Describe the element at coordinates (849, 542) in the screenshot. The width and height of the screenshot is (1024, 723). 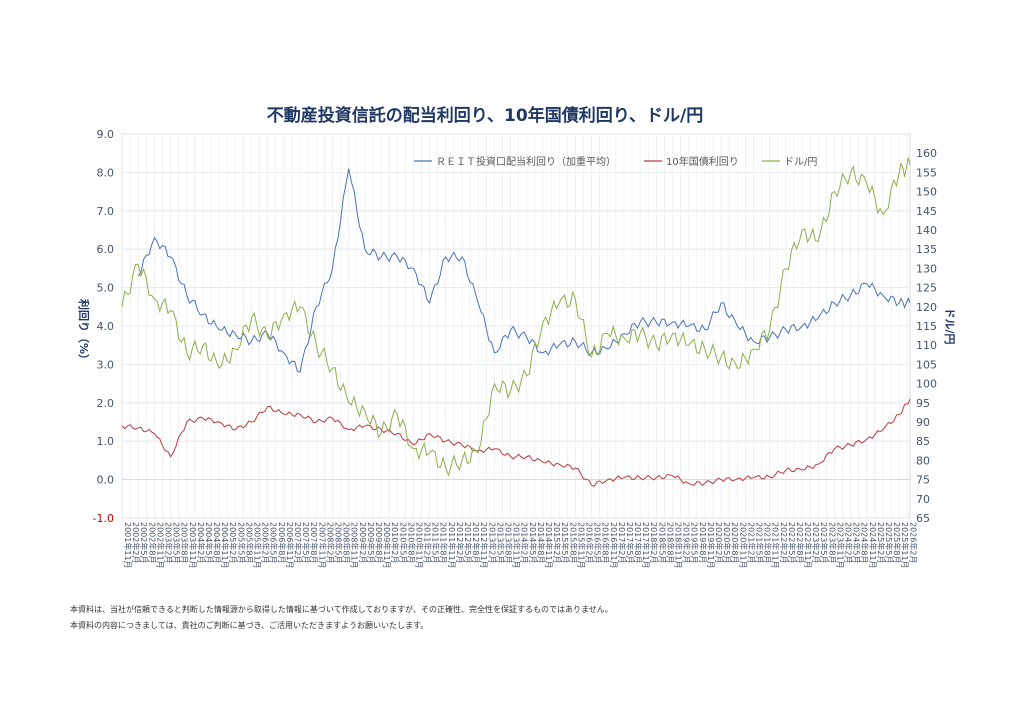
I see `x-tick-label: 2024年2月` at that location.